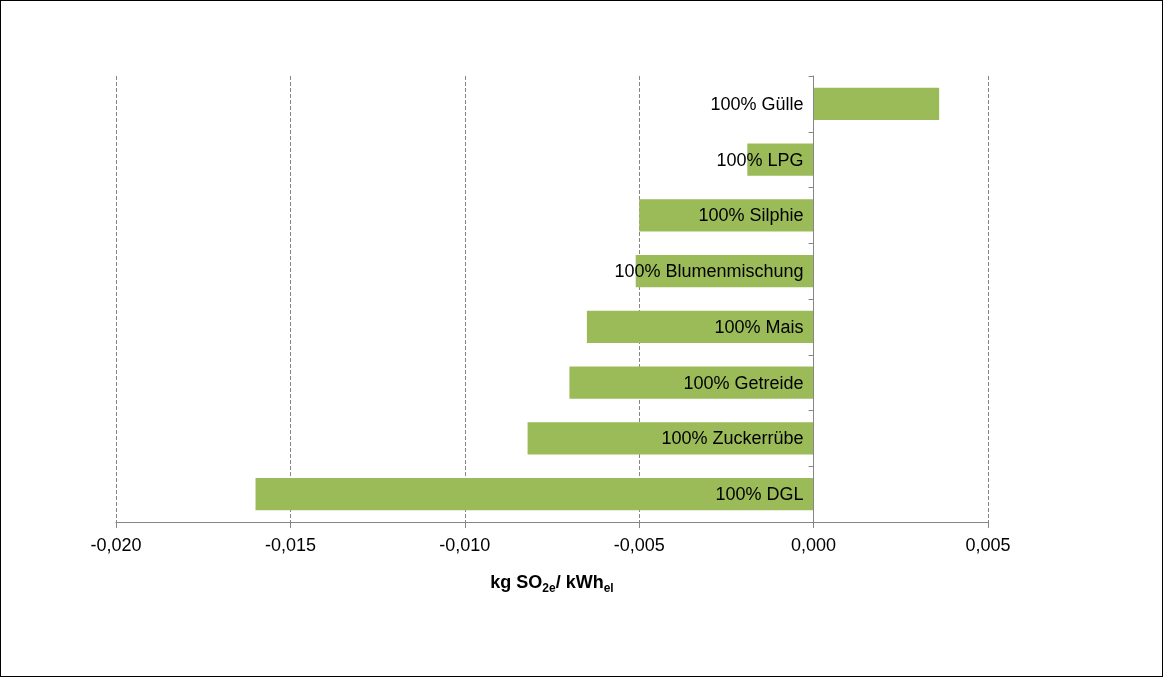  I want to click on x-tick-label: -0,005, so click(639, 545).